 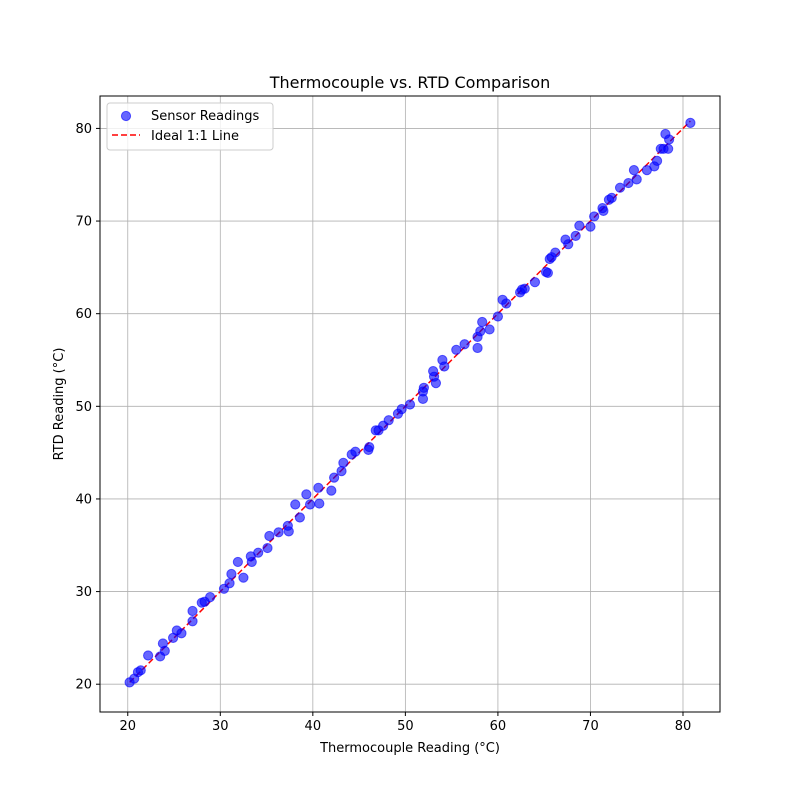 What do you see at coordinates (83, 314) in the screenshot?
I see `y-tick-label: 60` at bounding box center [83, 314].